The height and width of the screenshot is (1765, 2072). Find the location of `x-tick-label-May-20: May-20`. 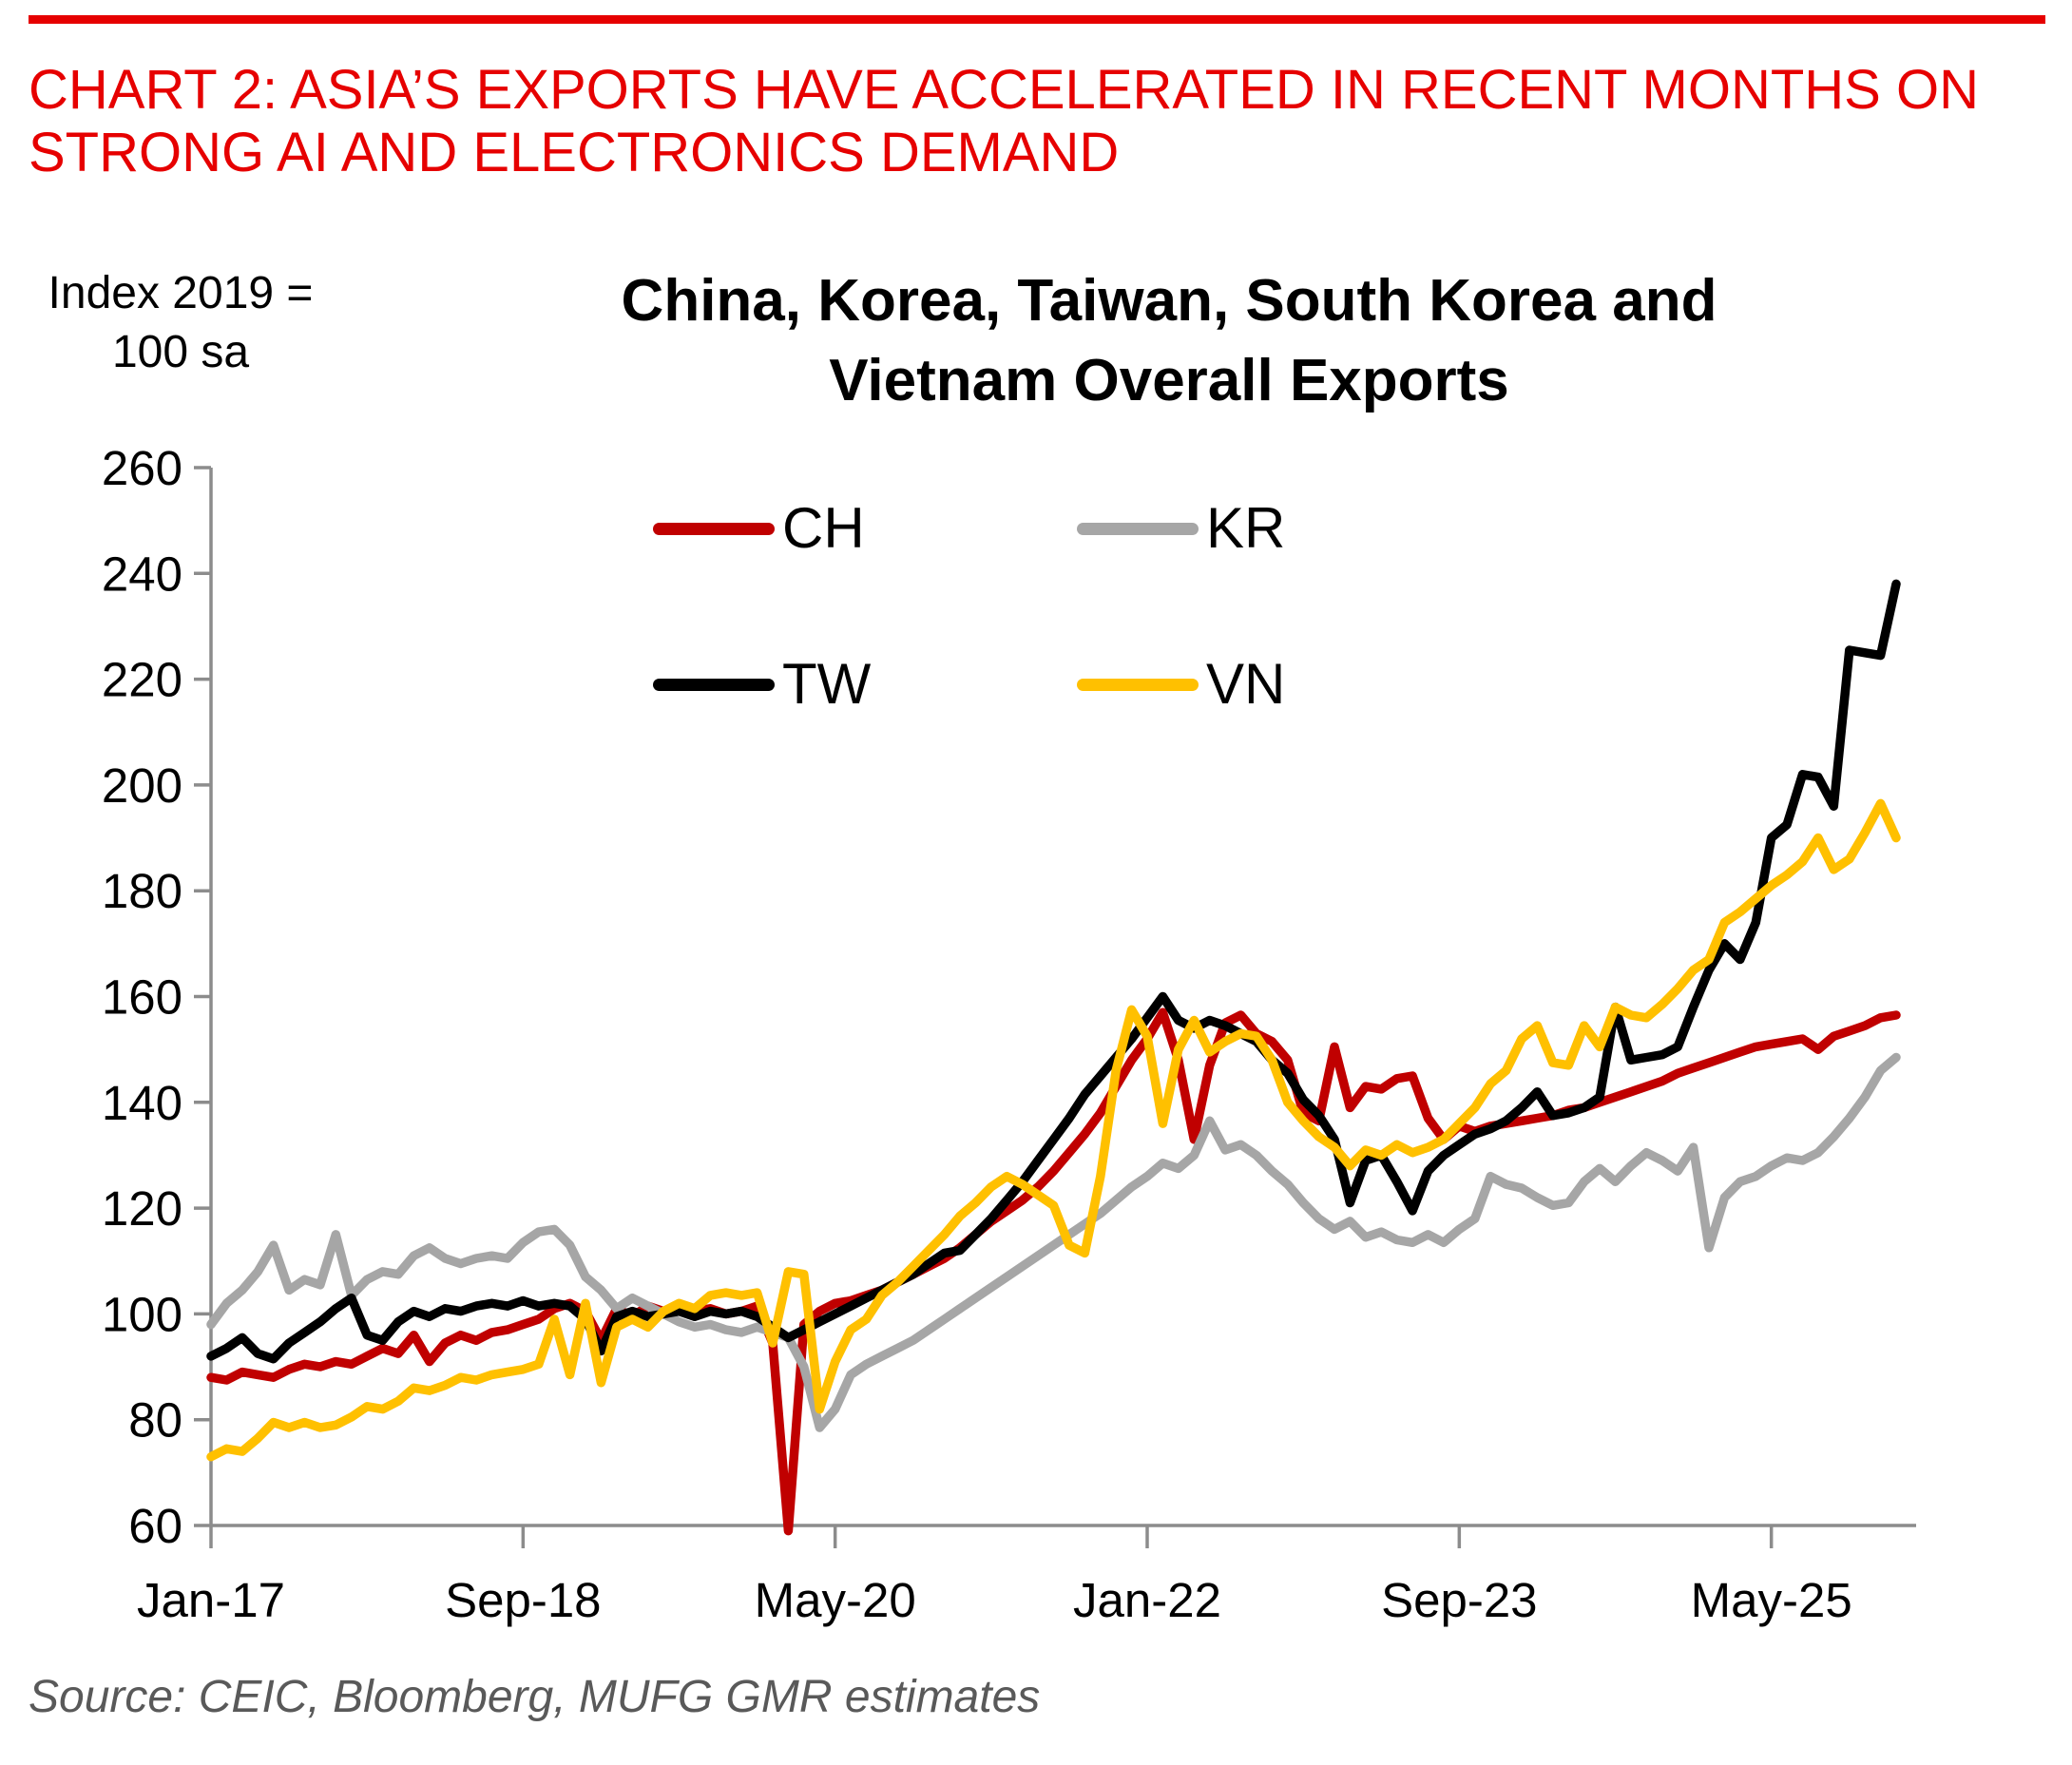

x-tick-label-May-20: May-20 is located at coordinates (835, 1600).